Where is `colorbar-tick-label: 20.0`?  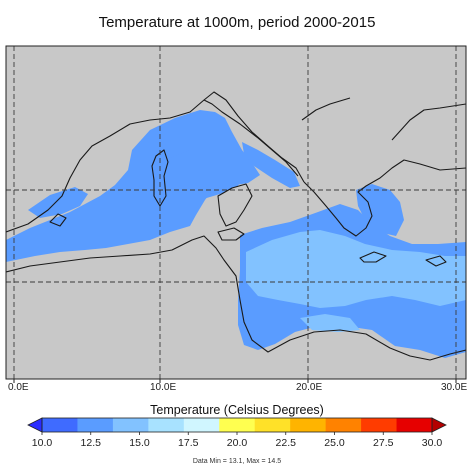 colorbar-tick-label: 20.0 is located at coordinates (237, 443).